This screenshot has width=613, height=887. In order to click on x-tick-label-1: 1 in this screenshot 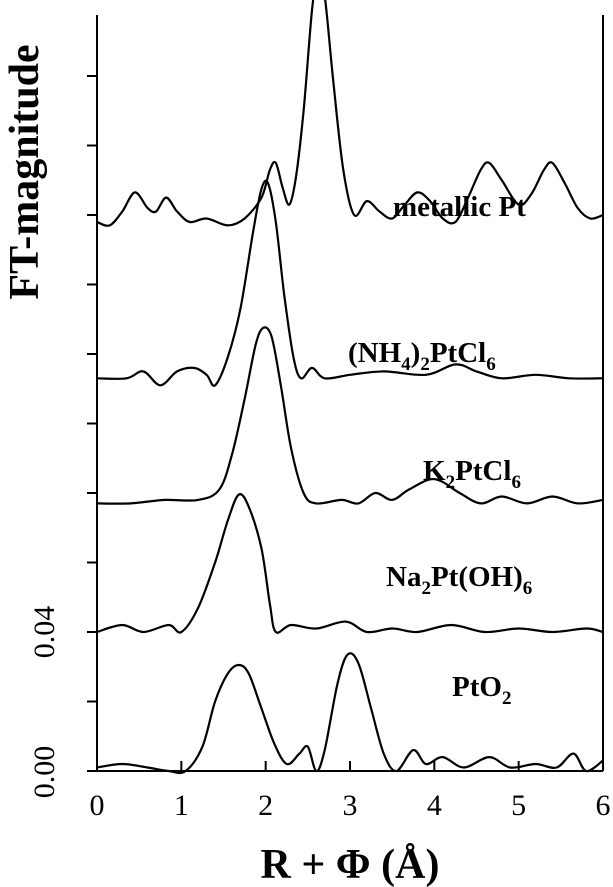, I will do `click(181, 805)`.